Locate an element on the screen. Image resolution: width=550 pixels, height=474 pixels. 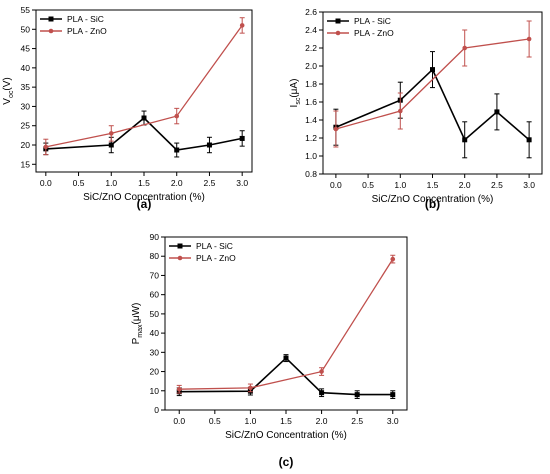
y-axis-label: Isc(μA) is located at coordinates (295, 93).